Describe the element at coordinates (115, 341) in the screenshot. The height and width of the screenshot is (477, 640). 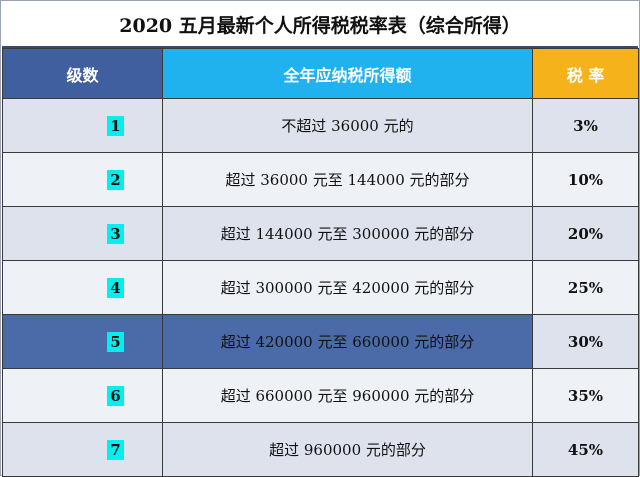
I see `level-number: 5` at that location.